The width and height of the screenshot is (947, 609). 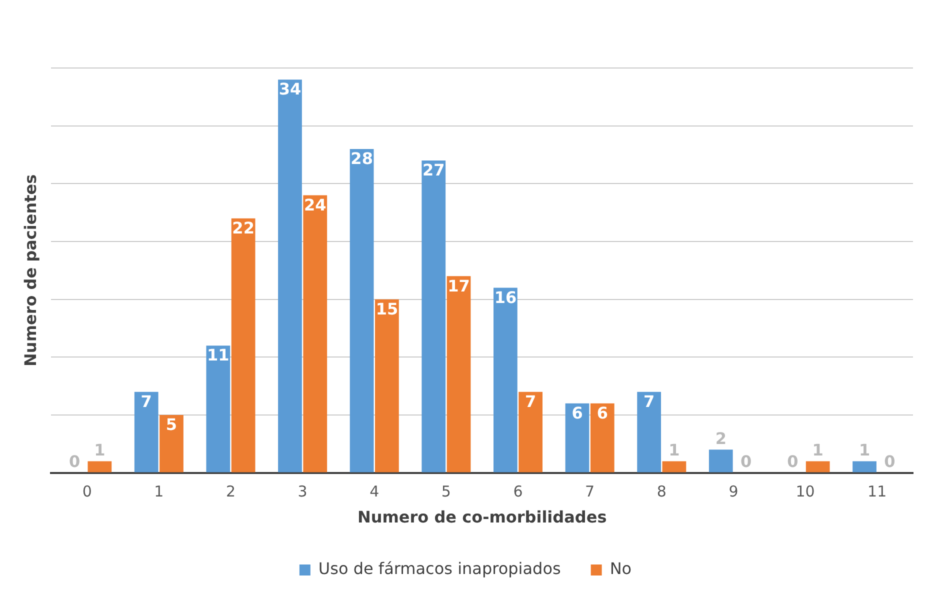 I want to click on data-label: 28, so click(x=361, y=158).